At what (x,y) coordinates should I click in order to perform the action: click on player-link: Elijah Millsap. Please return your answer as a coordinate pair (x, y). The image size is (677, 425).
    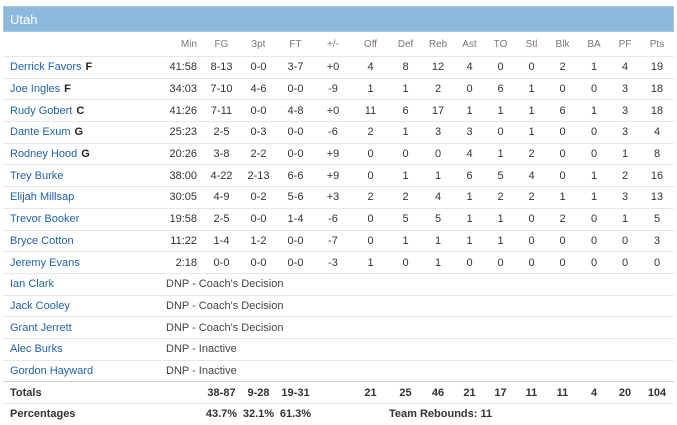
    Looking at the image, I should click on (42, 197).